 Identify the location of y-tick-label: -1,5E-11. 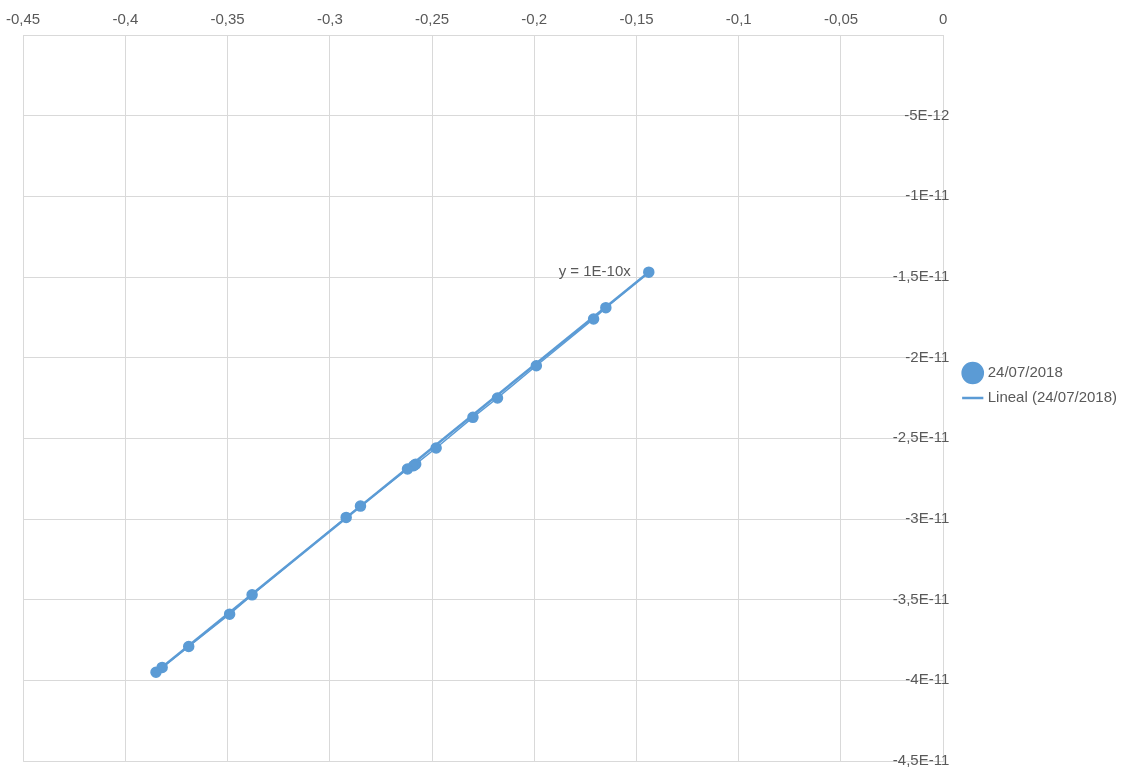
(921, 276).